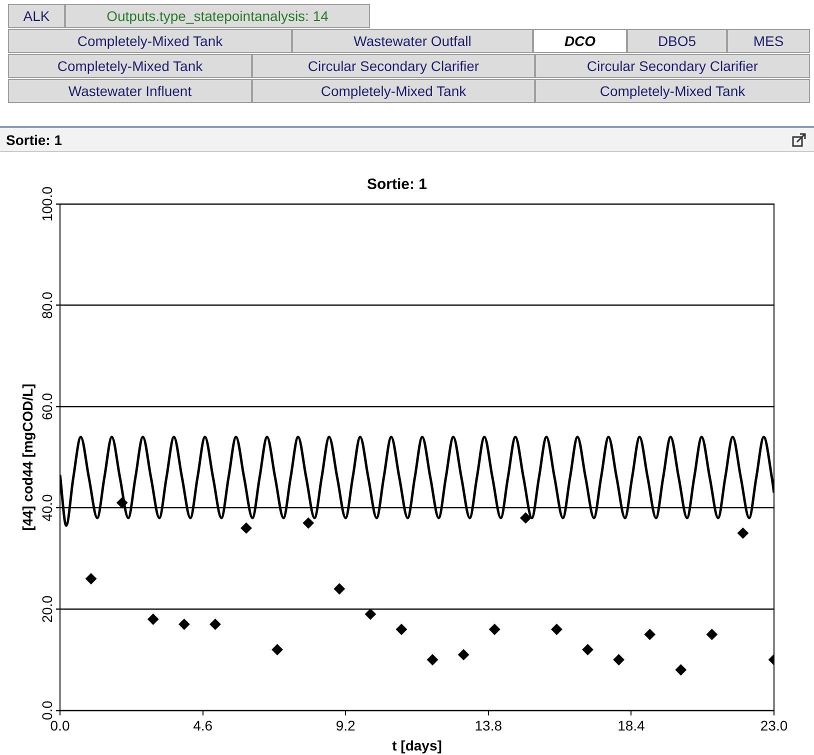 The height and width of the screenshot is (755, 814). I want to click on chart-title: Sortie: 1, so click(397, 185).